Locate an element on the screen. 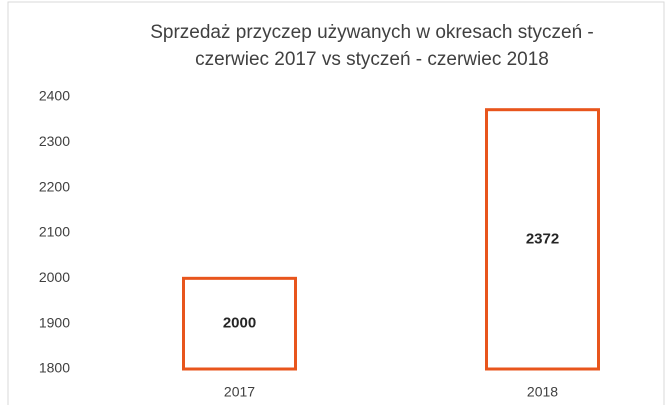 This screenshot has width=666, height=410. value-label: 2000 is located at coordinates (239, 323).